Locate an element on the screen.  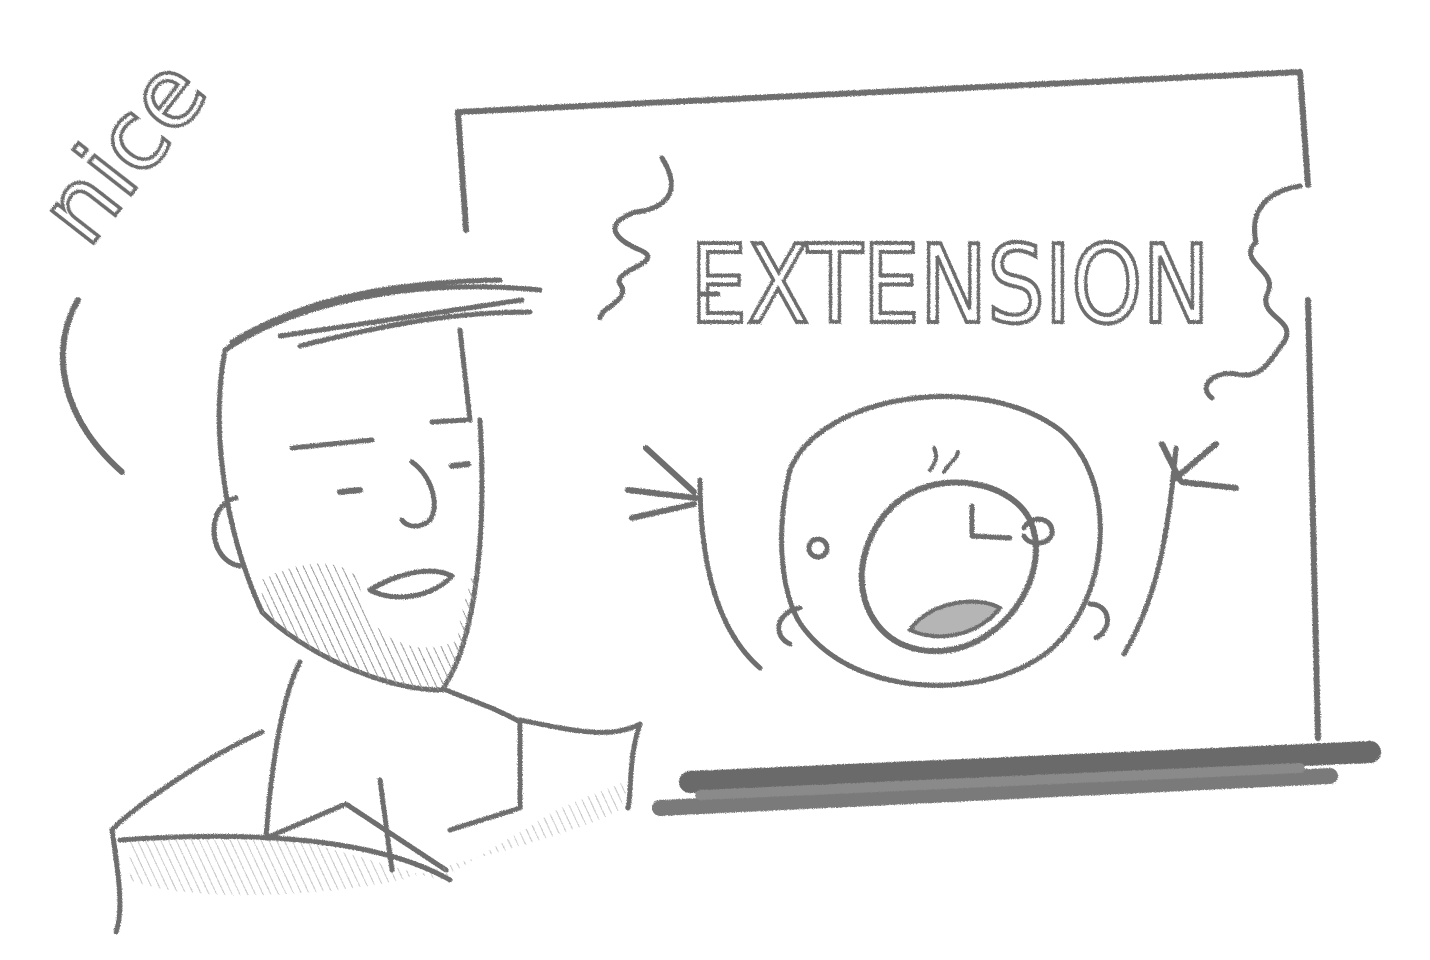
baby-eye-left is located at coordinates (818, 548).